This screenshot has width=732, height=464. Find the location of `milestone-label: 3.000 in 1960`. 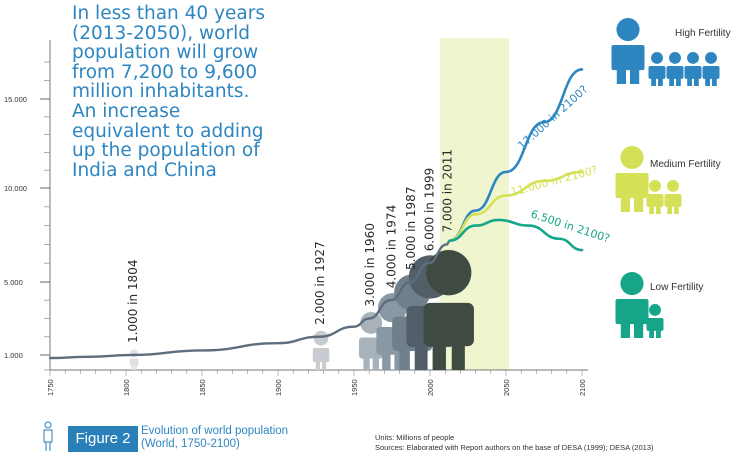

milestone-label: 3.000 in 1960 is located at coordinates (370, 264).